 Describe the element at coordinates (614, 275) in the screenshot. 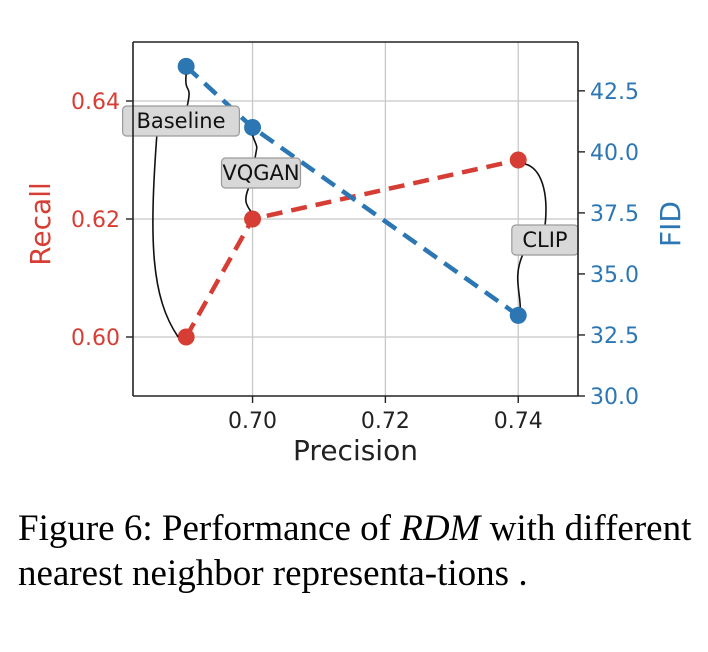

I see `right-y-tick-label: 35.0` at that location.